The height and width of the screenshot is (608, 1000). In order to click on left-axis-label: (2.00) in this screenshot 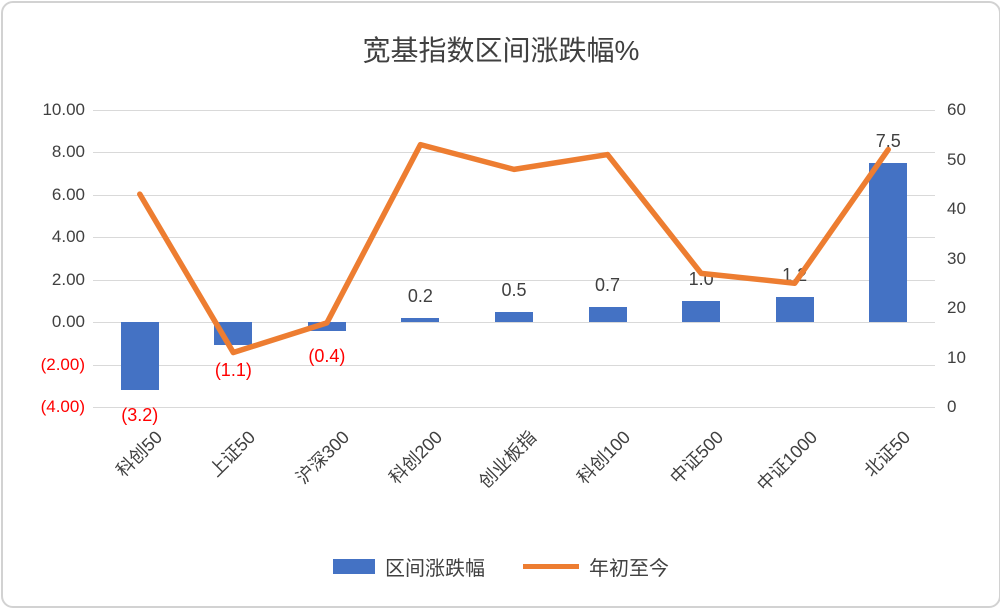, I will do `click(62, 364)`.